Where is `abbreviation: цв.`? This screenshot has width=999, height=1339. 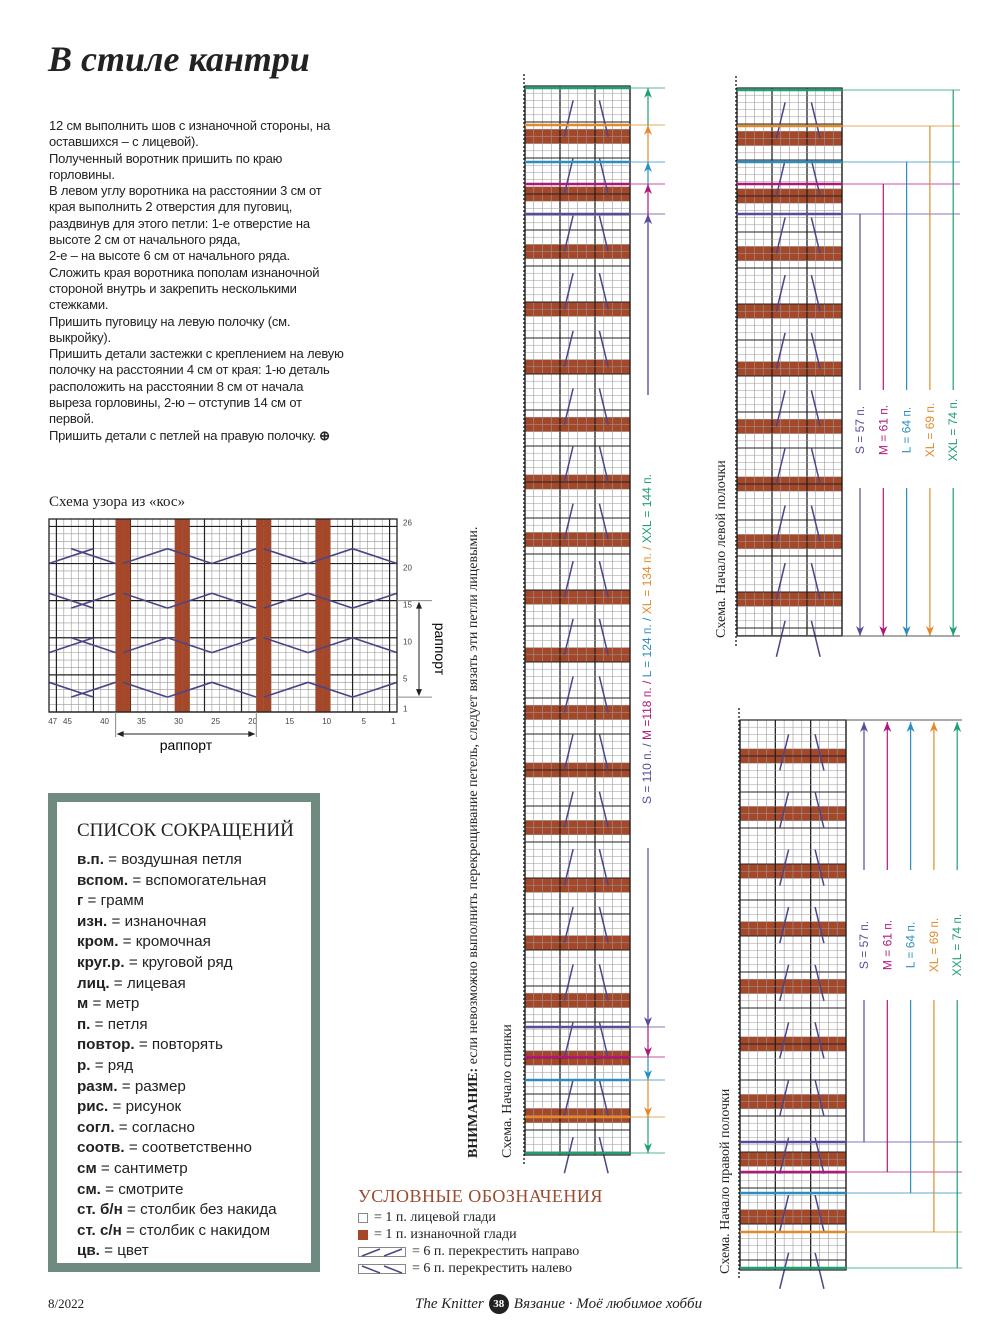 abbreviation: цв. is located at coordinates (88, 1251).